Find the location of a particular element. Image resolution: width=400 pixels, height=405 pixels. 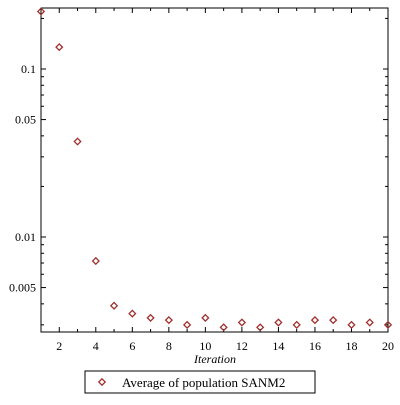

y-tick-label: 0.005 is located at coordinates (22, 288).